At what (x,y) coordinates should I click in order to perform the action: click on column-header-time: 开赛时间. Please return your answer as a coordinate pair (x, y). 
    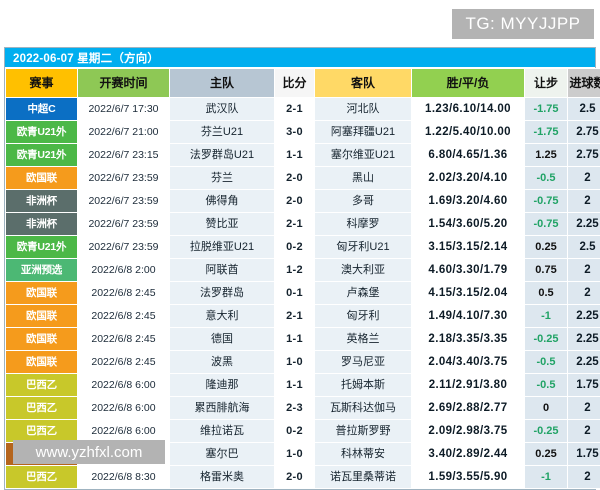
    Looking at the image, I should click on (124, 83).